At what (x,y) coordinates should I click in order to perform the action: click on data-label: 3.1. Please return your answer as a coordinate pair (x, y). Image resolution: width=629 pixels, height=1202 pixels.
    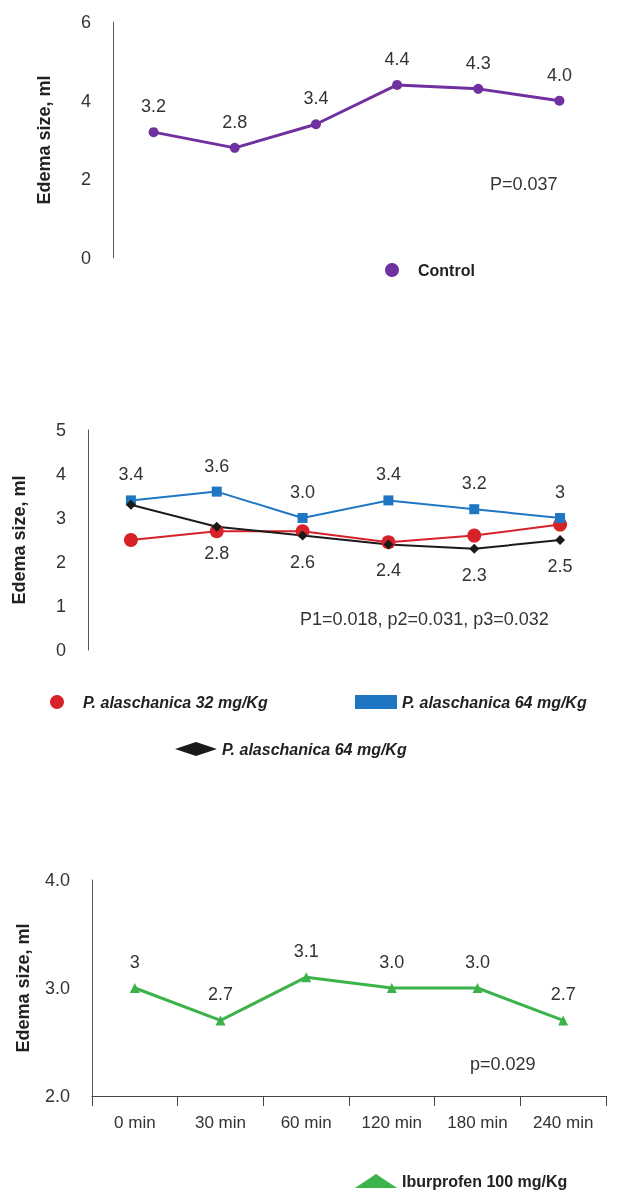
    Looking at the image, I should click on (306, 951).